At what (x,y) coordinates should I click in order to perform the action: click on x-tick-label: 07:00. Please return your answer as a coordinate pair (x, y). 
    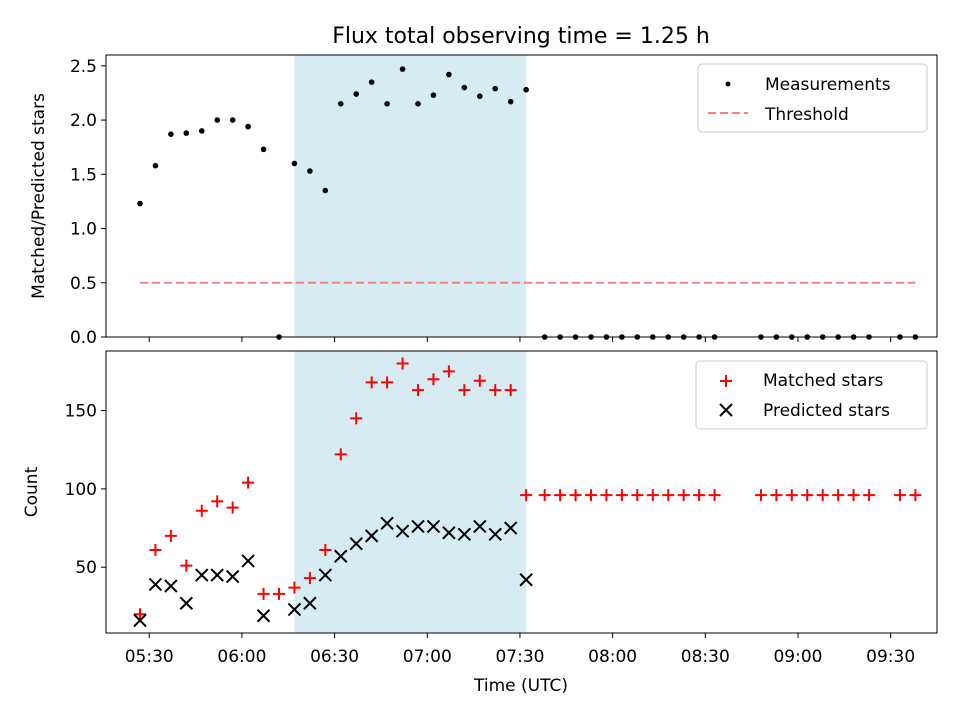
    Looking at the image, I should click on (427, 657).